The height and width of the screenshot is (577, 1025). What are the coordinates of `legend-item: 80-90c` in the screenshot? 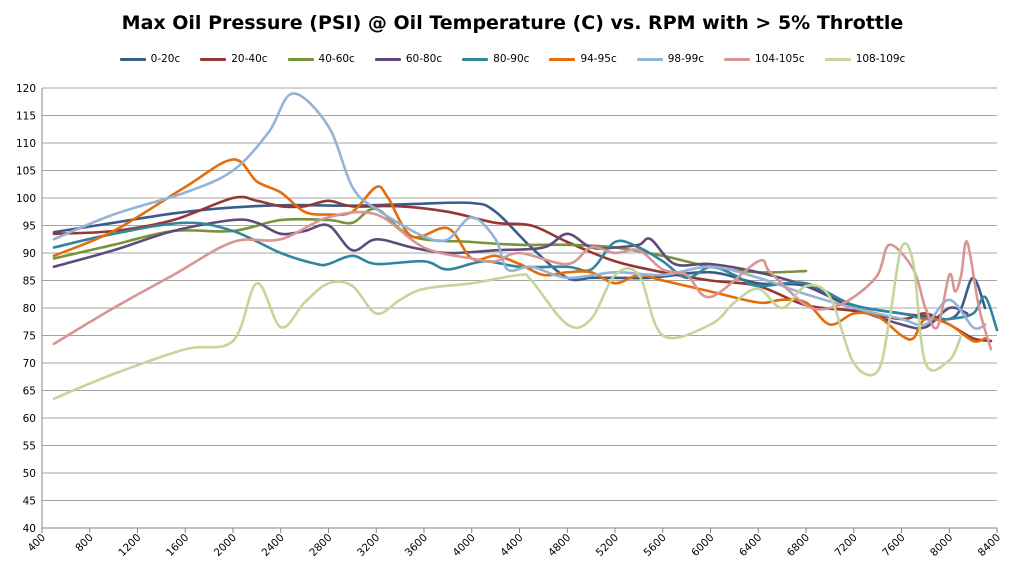 It's located at (495, 59).